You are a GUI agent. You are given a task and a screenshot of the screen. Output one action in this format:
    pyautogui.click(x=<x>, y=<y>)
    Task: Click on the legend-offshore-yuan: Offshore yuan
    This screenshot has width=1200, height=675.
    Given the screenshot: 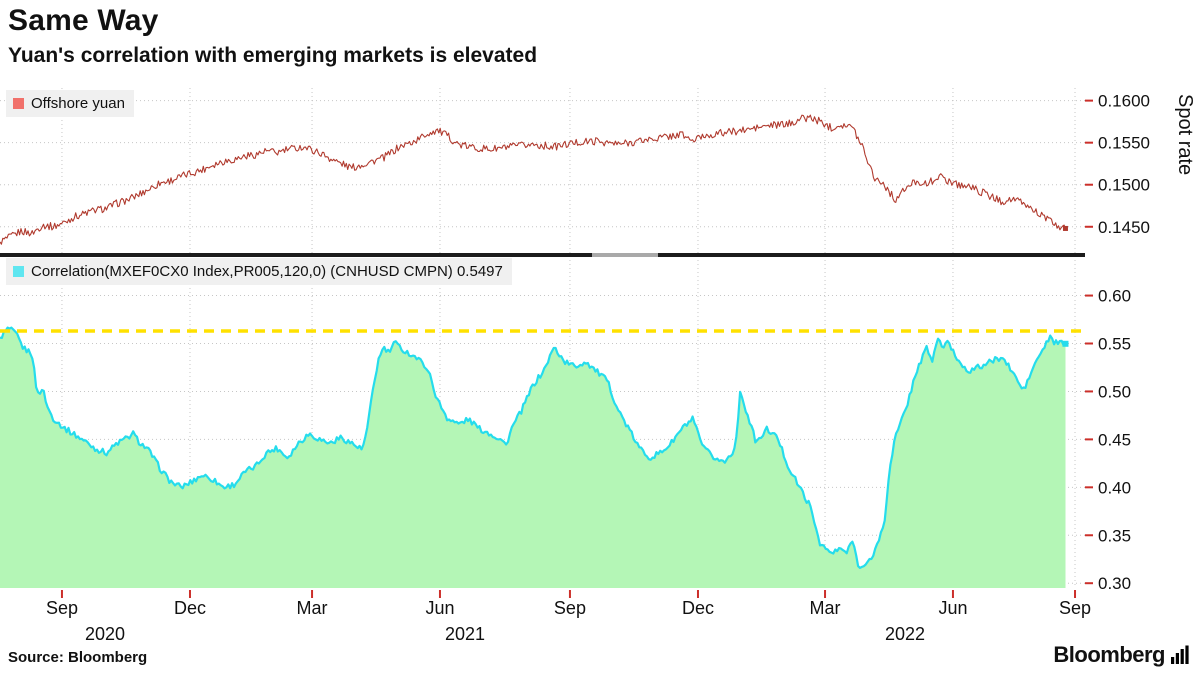 What is the action you would take?
    pyautogui.click(x=70, y=103)
    